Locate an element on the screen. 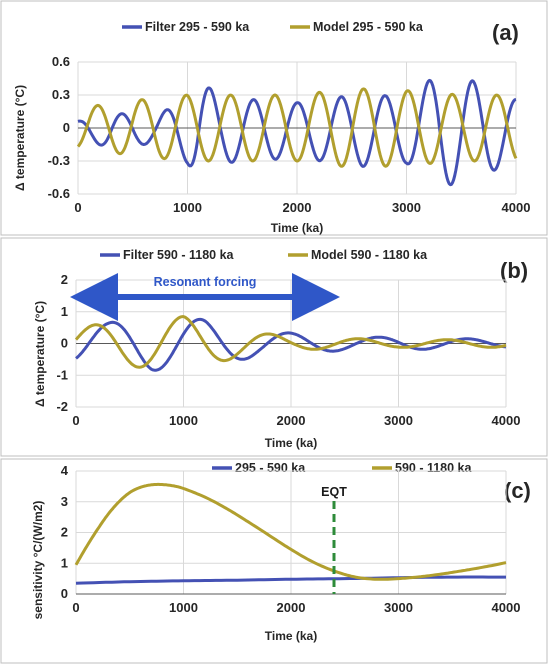  x-axis-label-c: Time (ka) is located at coordinates (291, 636).